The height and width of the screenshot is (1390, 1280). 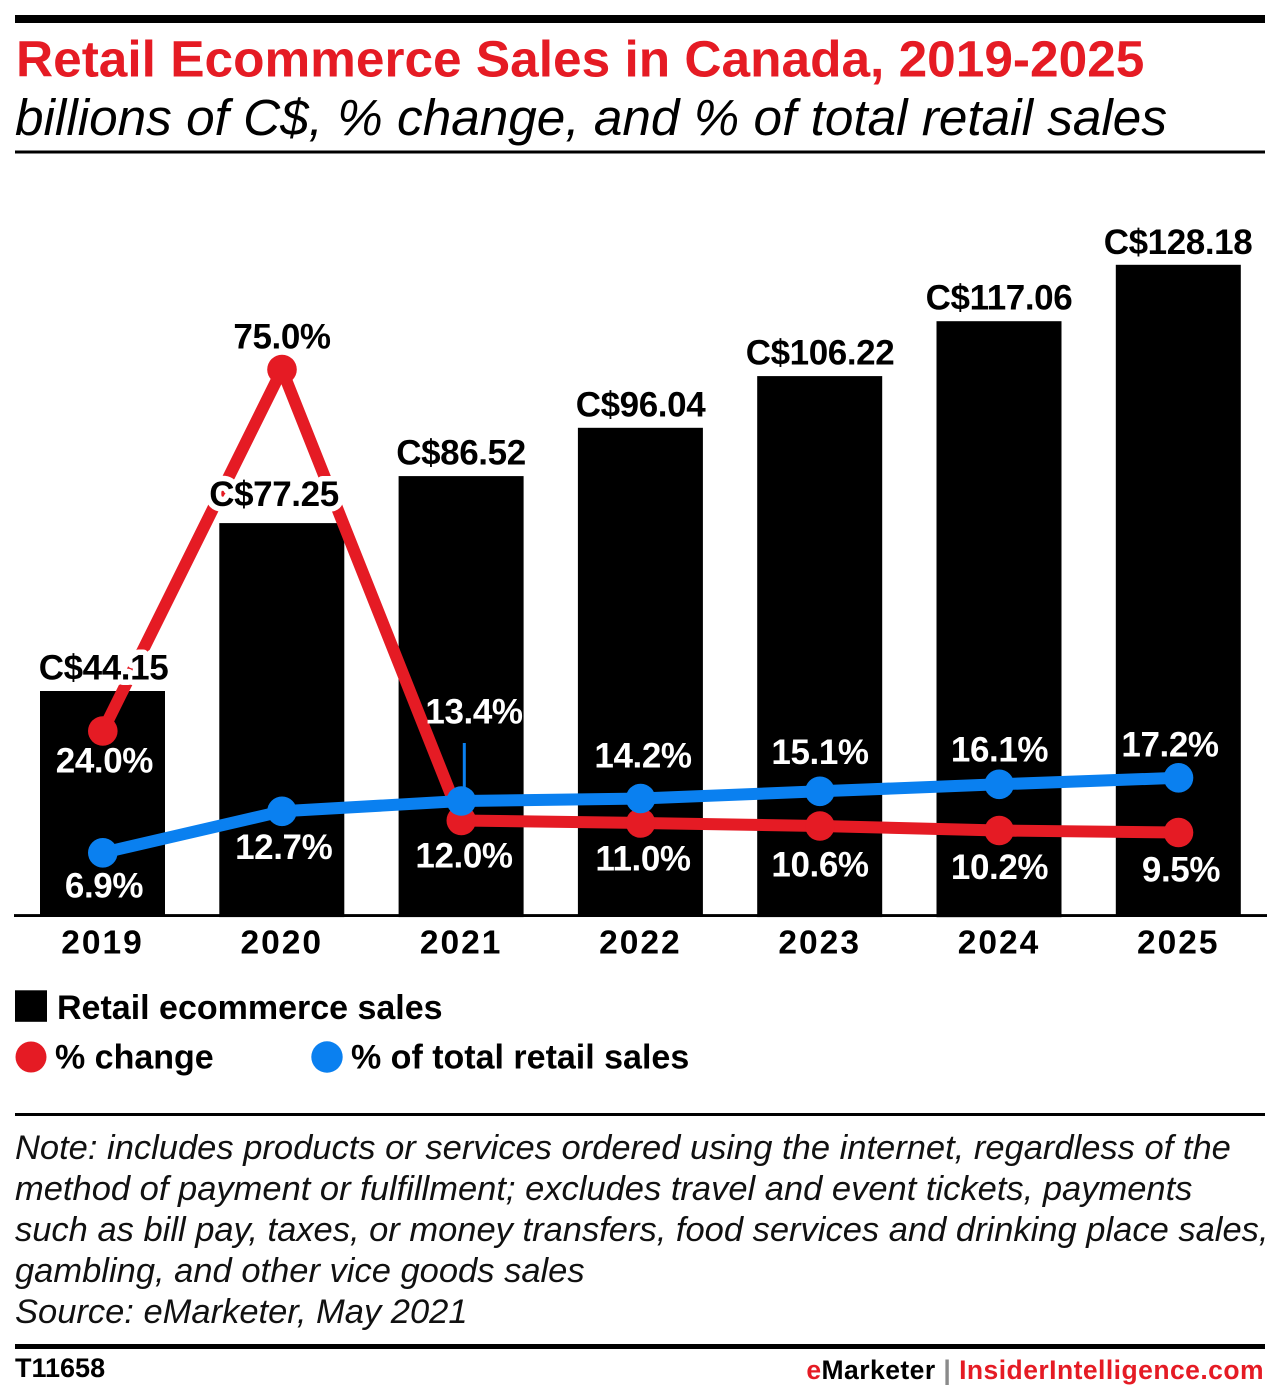 I want to click on svg-text: 2019, so click(x=102, y=943).